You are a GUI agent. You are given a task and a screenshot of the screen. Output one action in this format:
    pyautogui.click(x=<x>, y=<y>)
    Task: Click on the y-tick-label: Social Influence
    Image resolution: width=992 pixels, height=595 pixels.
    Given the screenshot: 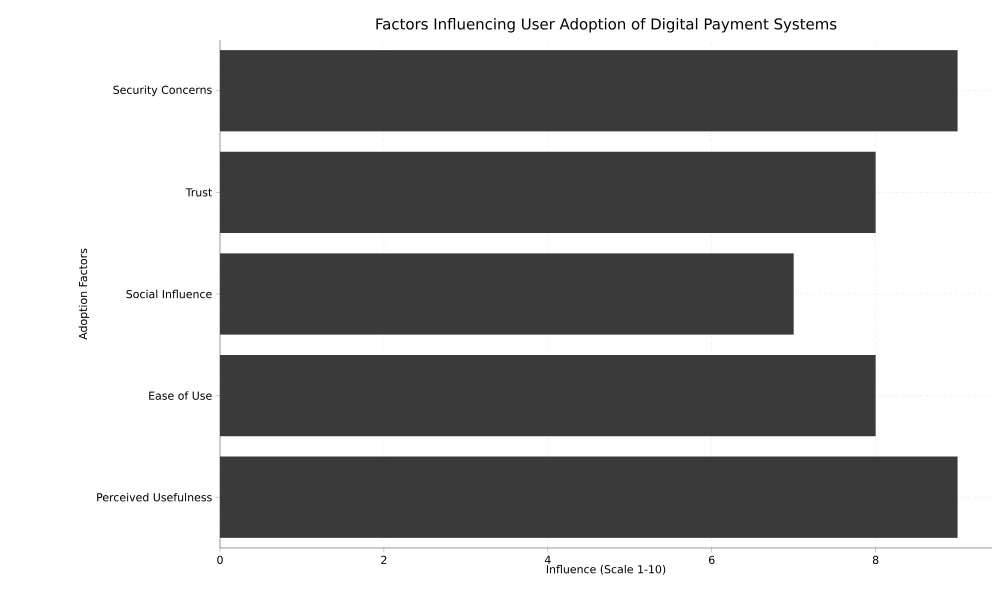 What is the action you would take?
    pyautogui.click(x=169, y=294)
    